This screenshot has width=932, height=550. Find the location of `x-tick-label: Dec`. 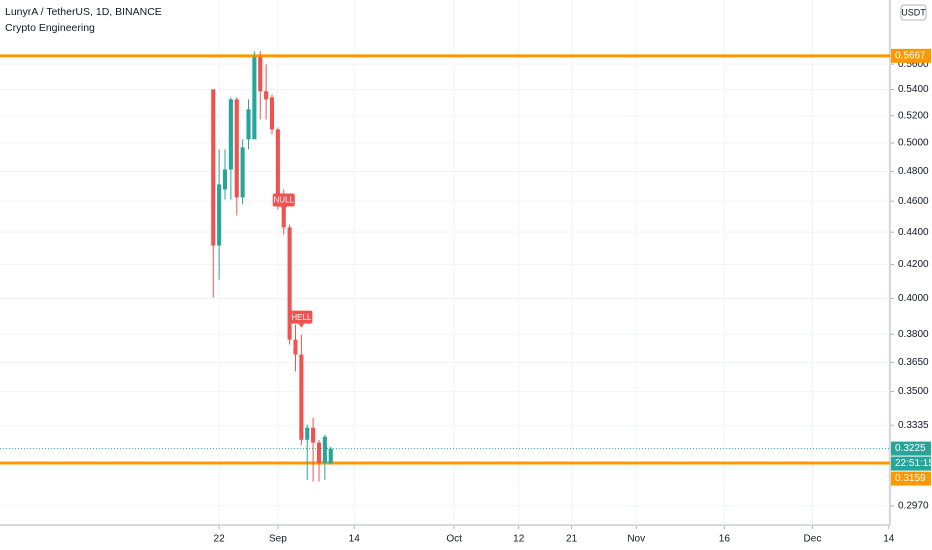

x-tick-label: Dec is located at coordinates (813, 539).